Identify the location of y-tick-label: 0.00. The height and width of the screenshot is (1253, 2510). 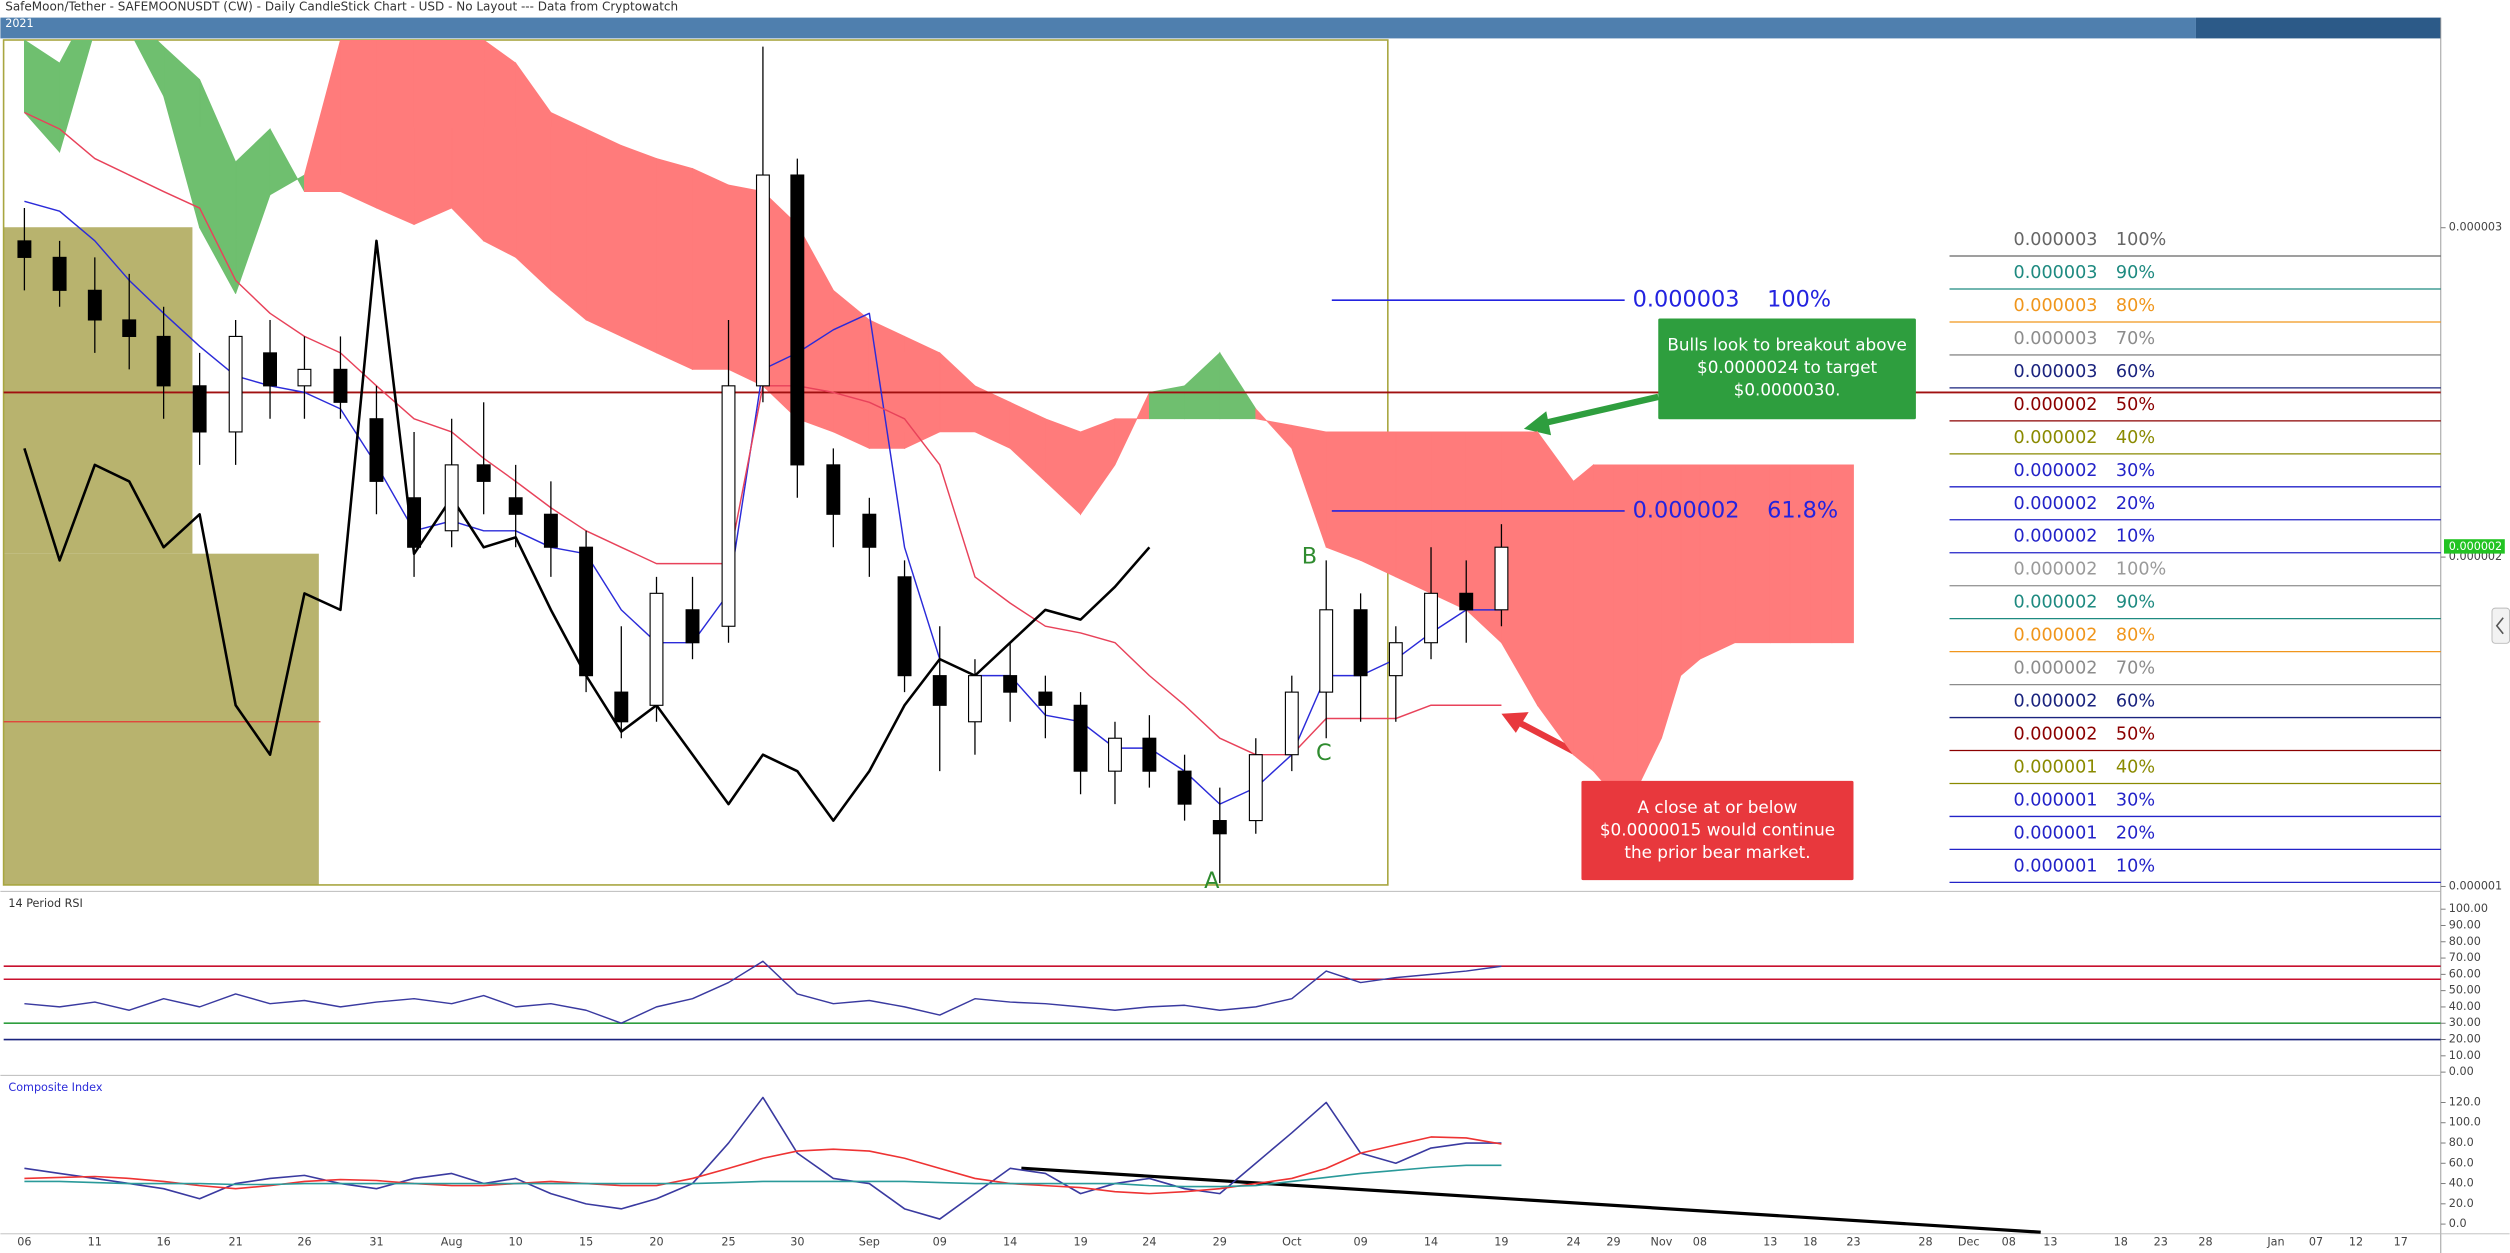
(2461, 1071).